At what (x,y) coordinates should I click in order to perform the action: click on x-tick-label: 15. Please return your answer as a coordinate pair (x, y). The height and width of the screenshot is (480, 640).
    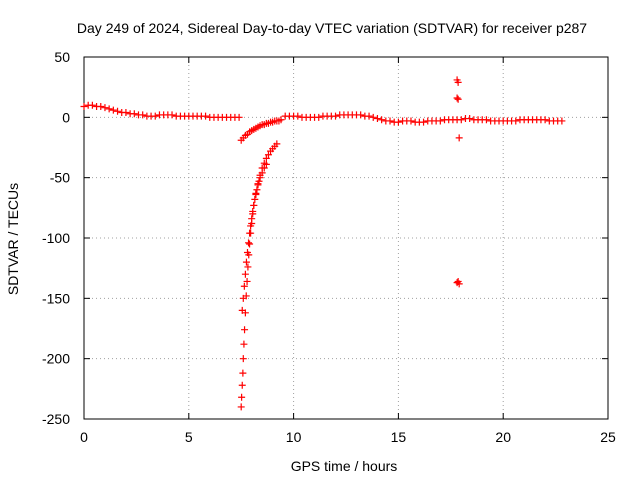
    Looking at the image, I should click on (399, 437).